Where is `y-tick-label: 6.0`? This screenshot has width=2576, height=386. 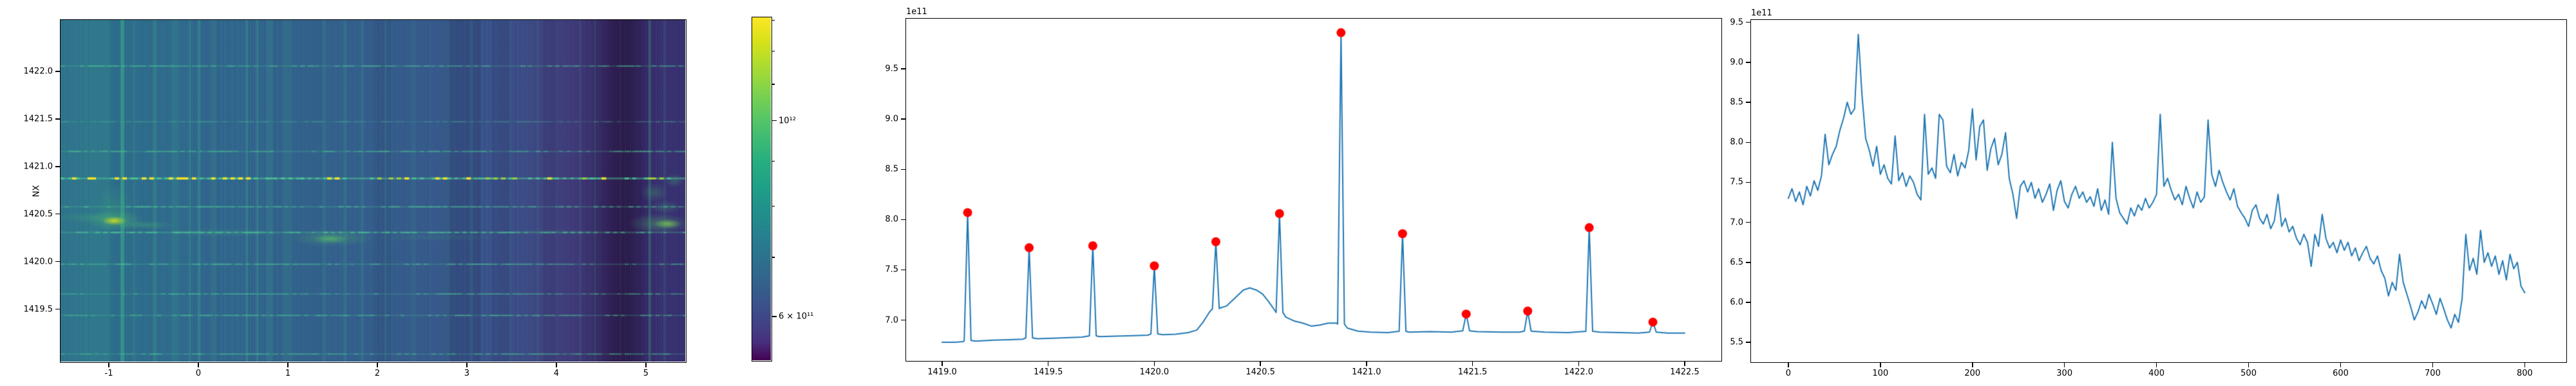
y-tick-label: 6.0 is located at coordinates (1737, 302).